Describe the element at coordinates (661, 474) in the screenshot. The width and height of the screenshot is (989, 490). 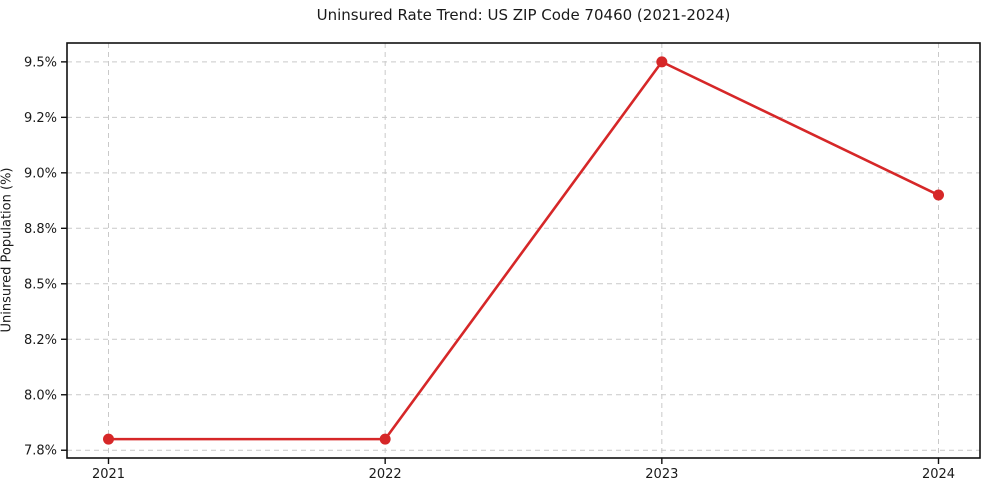
I see `x-tick-label: 2023` at that location.